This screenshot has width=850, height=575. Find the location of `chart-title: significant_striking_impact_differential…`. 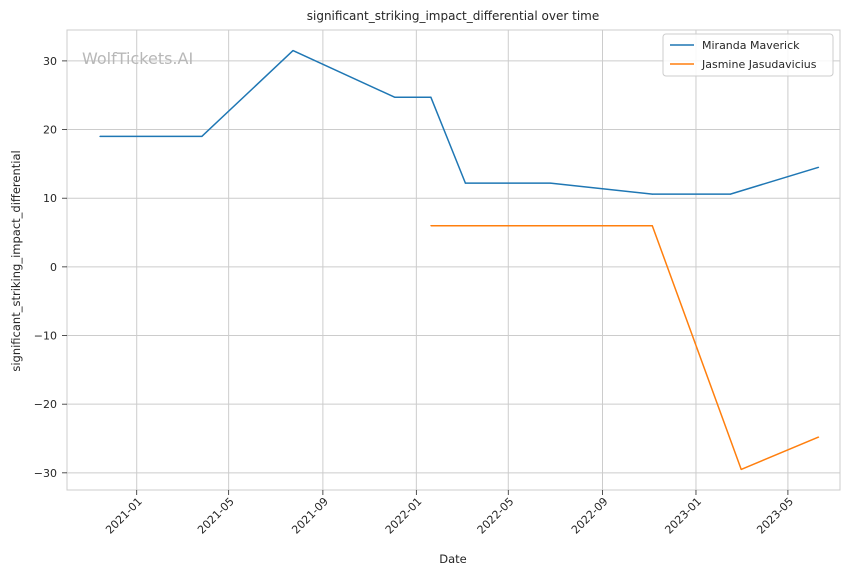

chart-title: significant_striking_impact_differential… is located at coordinates (453, 16).